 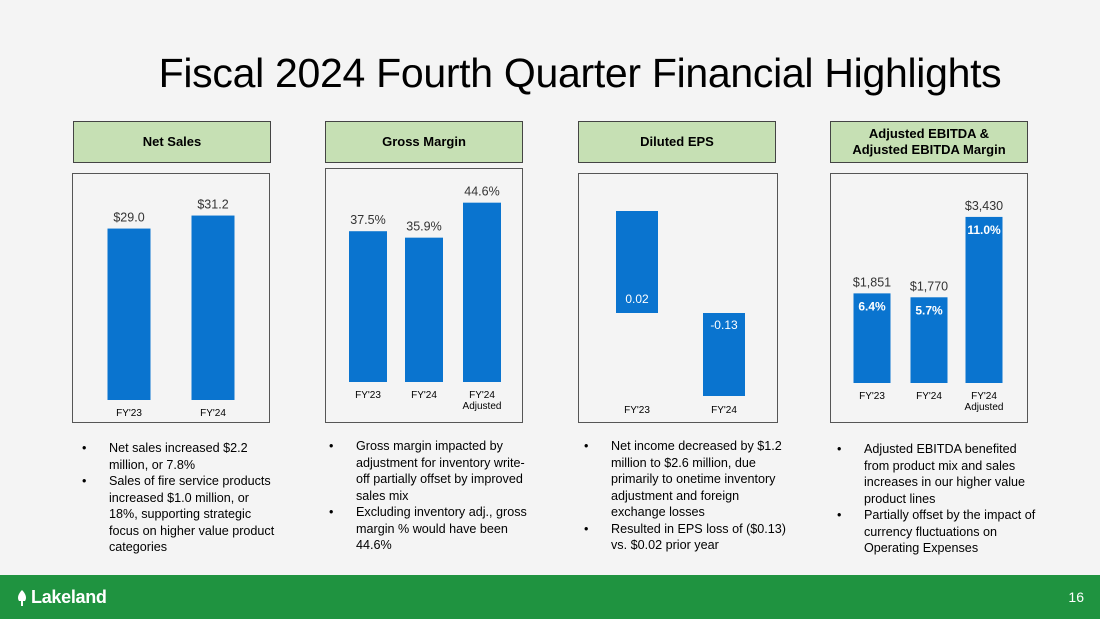 I want to click on page-number: 16, so click(x=1076, y=597).